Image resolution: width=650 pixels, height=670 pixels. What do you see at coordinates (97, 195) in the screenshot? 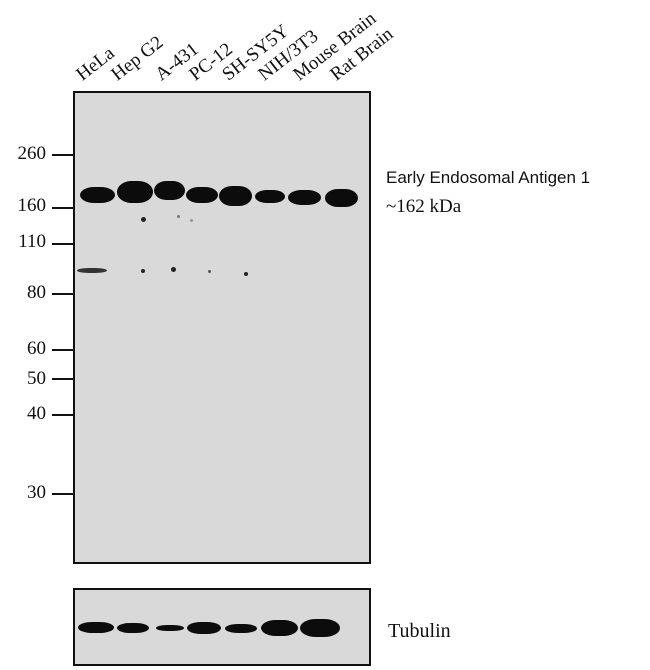
I see `band-hela` at bounding box center [97, 195].